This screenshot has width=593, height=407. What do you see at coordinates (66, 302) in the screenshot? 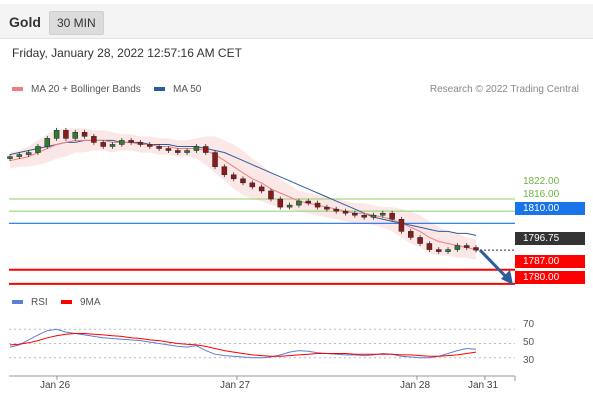
I see `rsi-ma-swatch` at bounding box center [66, 302].